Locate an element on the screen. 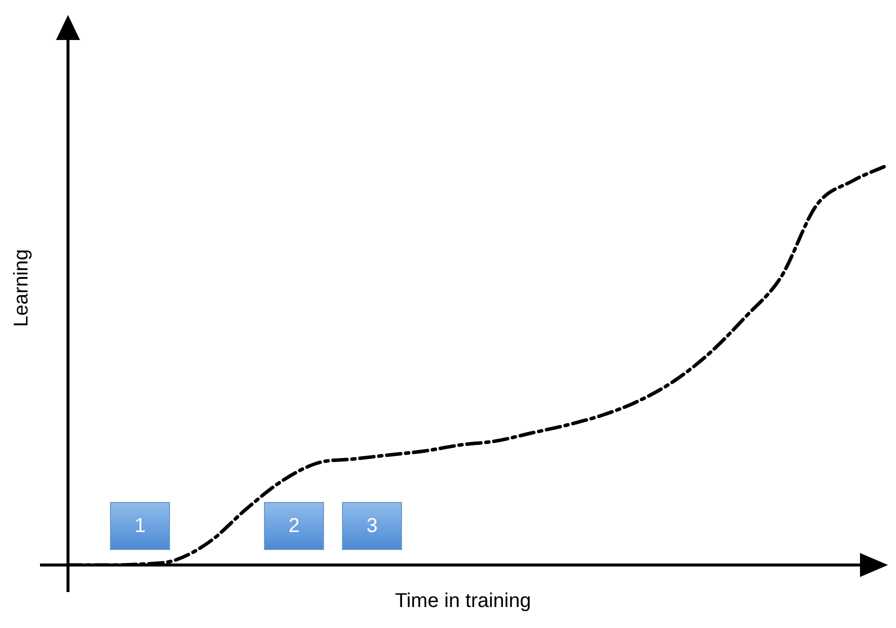 This screenshot has height=628, width=896. annotation: 3 is located at coordinates (372, 526).